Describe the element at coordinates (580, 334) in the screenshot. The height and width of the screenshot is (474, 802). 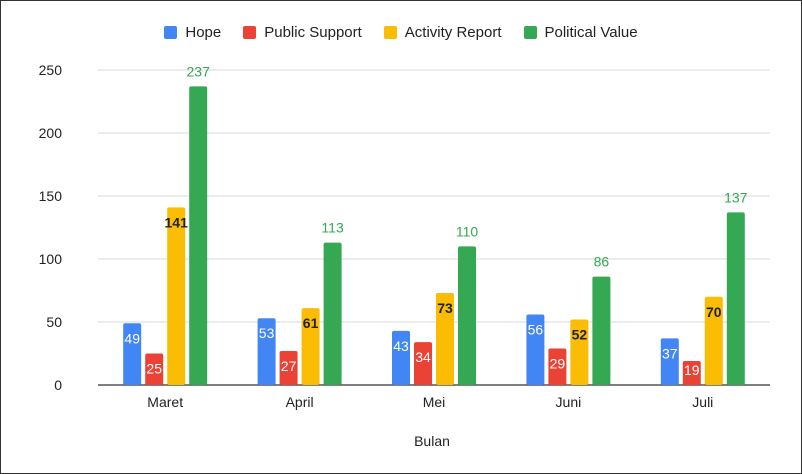
I see `data-label: 52` at that location.